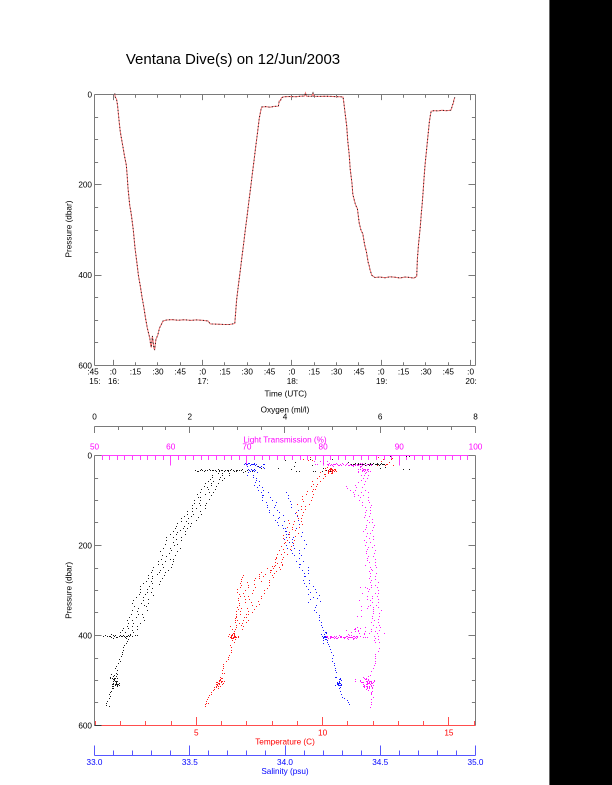 Image resolution: width=612 pixels, height=785 pixels. What do you see at coordinates (285, 771) in the screenshot?
I see `svg-text: Salinity (psu)` at bounding box center [285, 771].